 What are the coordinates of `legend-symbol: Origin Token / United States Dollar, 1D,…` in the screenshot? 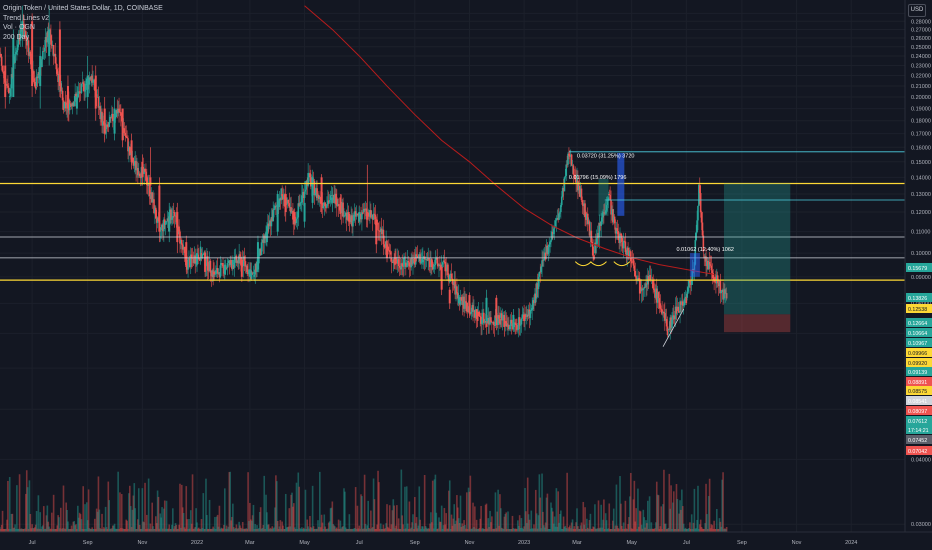 It's located at (83, 8).